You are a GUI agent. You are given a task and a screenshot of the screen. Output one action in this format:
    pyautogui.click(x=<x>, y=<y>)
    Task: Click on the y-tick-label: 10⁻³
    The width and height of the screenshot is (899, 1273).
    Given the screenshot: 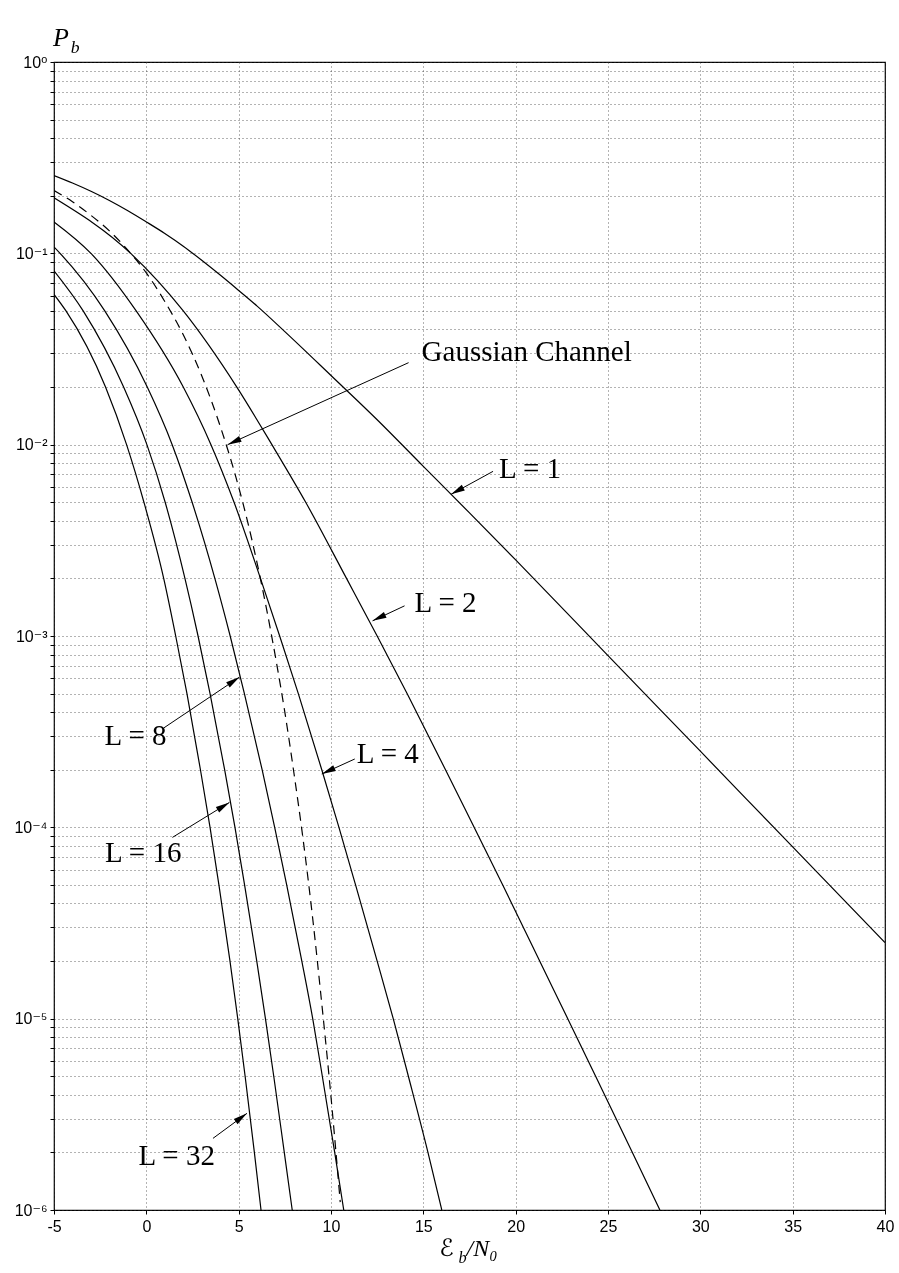 What is the action you would take?
    pyautogui.click(x=32, y=636)
    